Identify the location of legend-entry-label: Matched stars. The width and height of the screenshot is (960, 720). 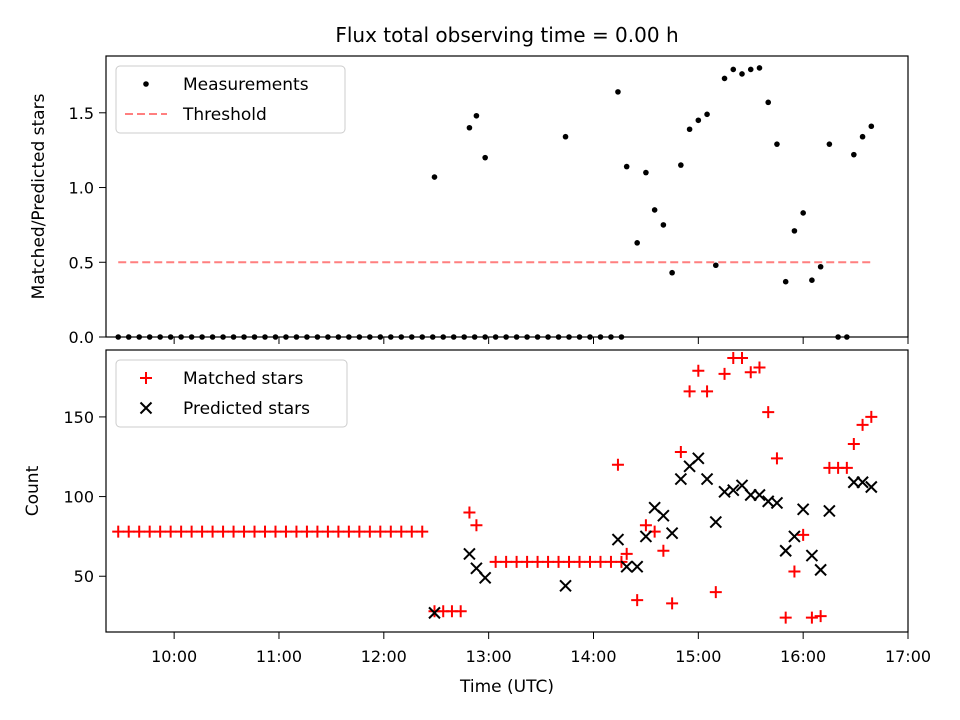
(243, 379).